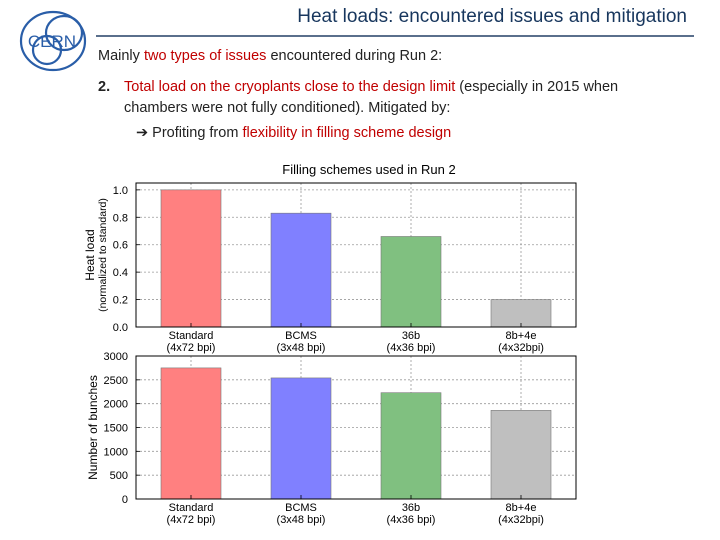 The image size is (720, 540). I want to click on bunches-ytick-label: 1000, so click(116, 452).